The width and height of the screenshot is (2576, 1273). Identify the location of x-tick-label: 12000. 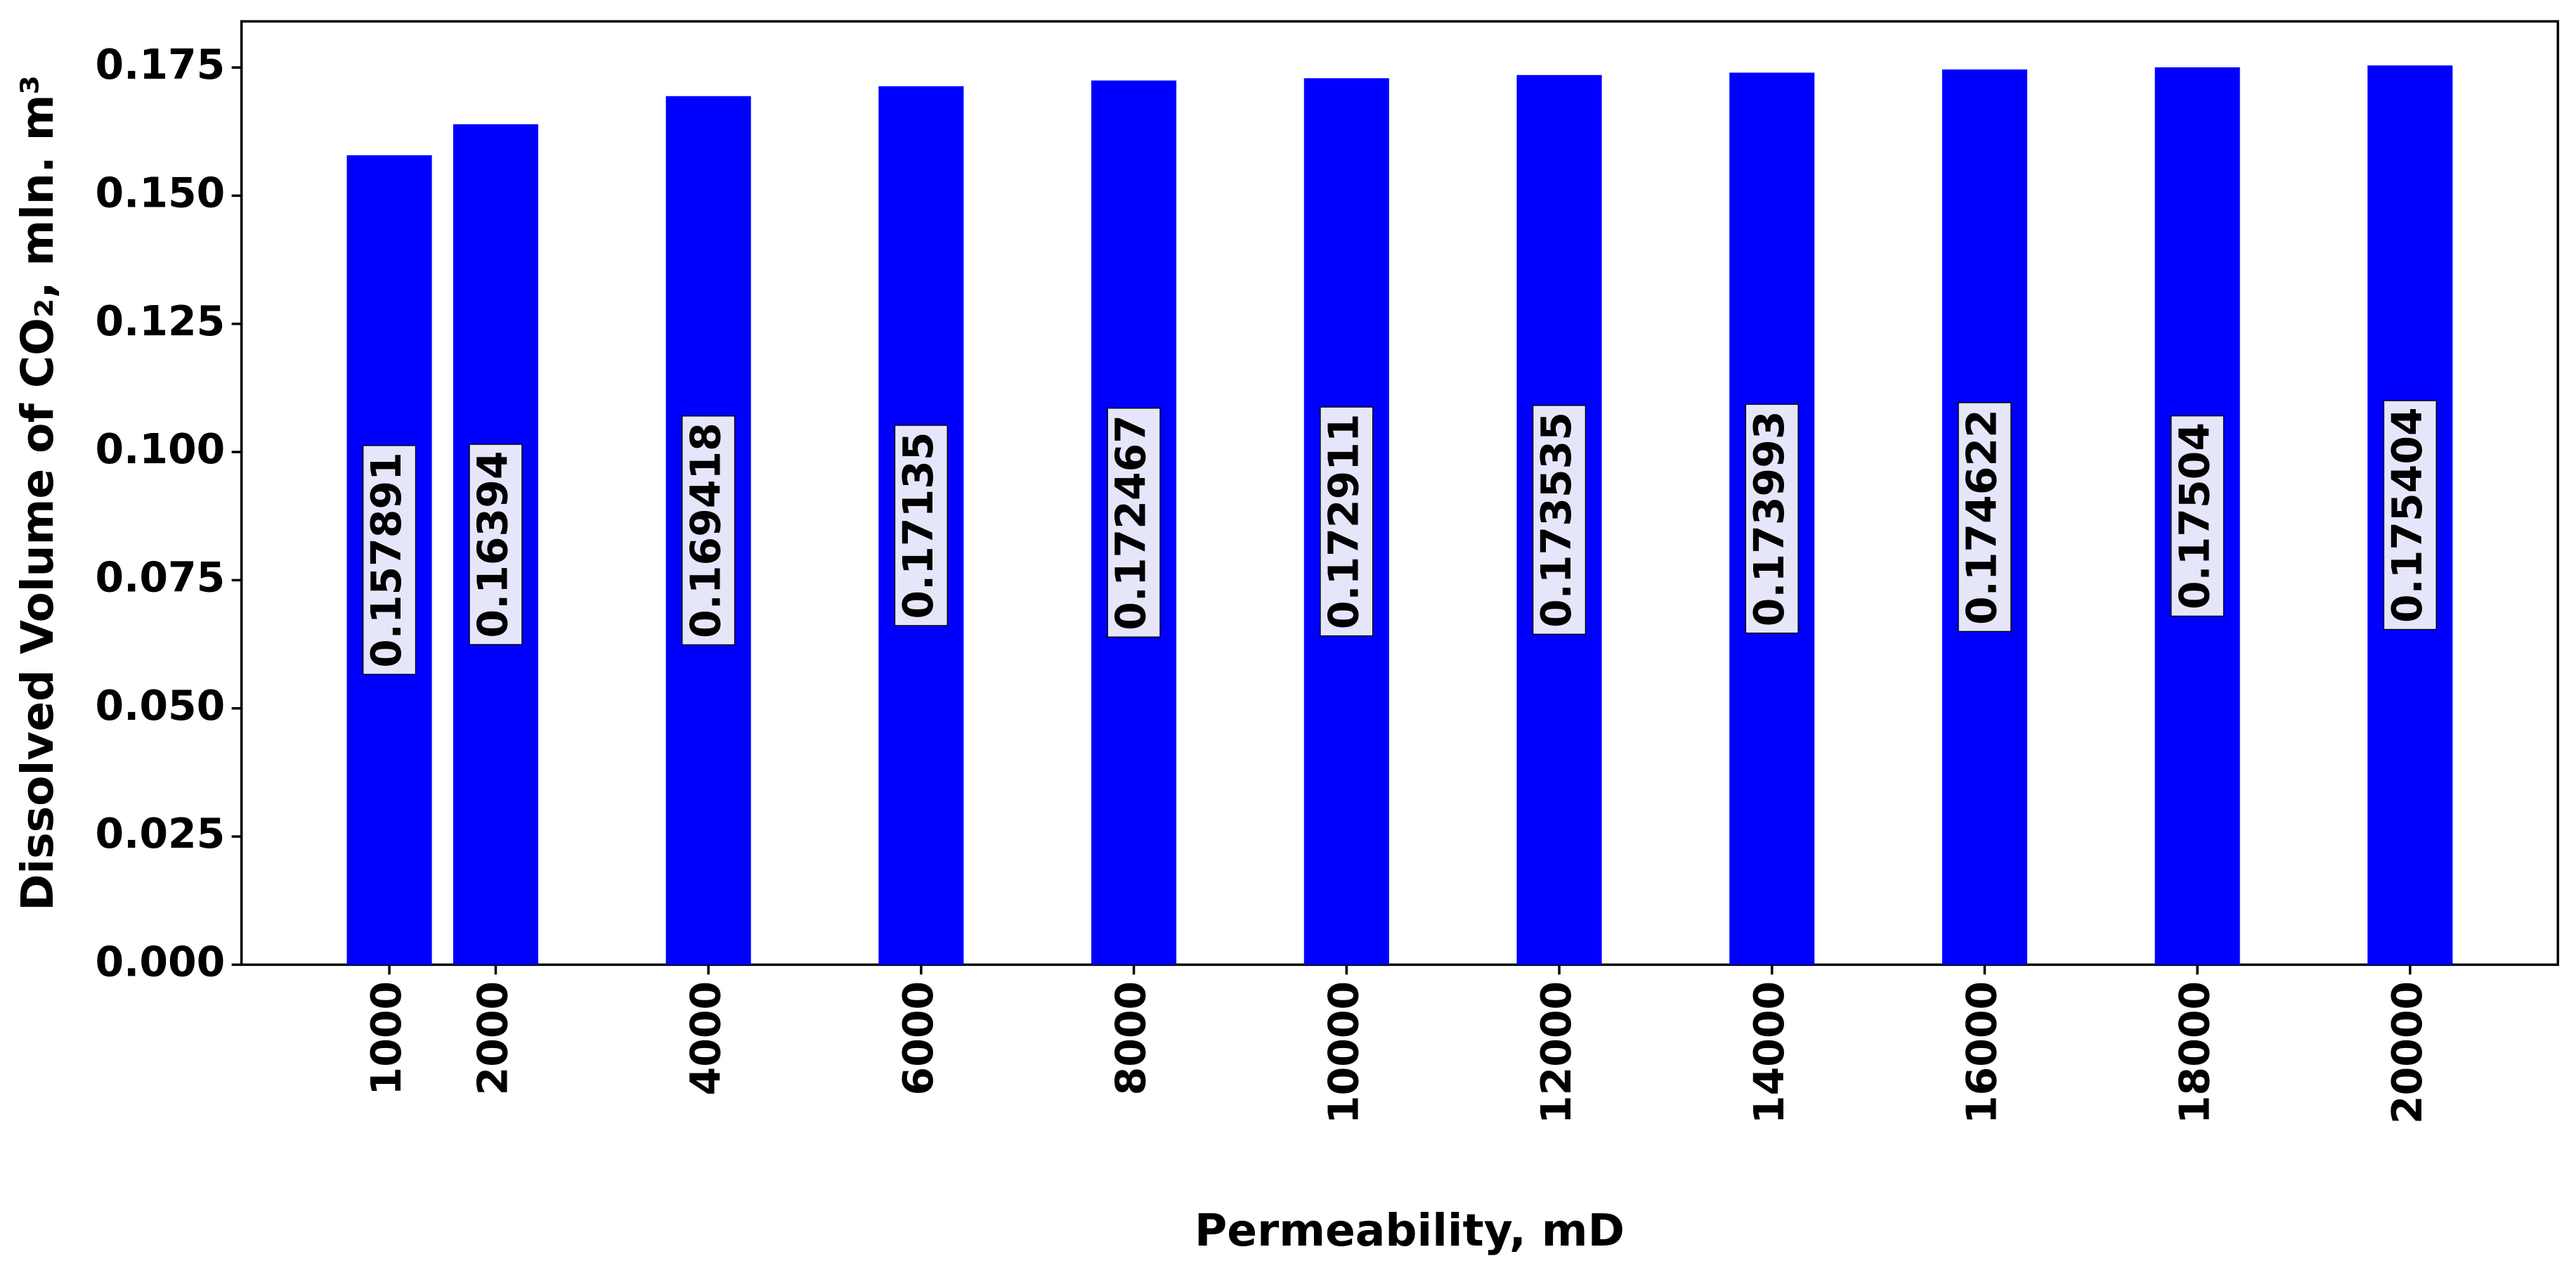
(1556, 1052).